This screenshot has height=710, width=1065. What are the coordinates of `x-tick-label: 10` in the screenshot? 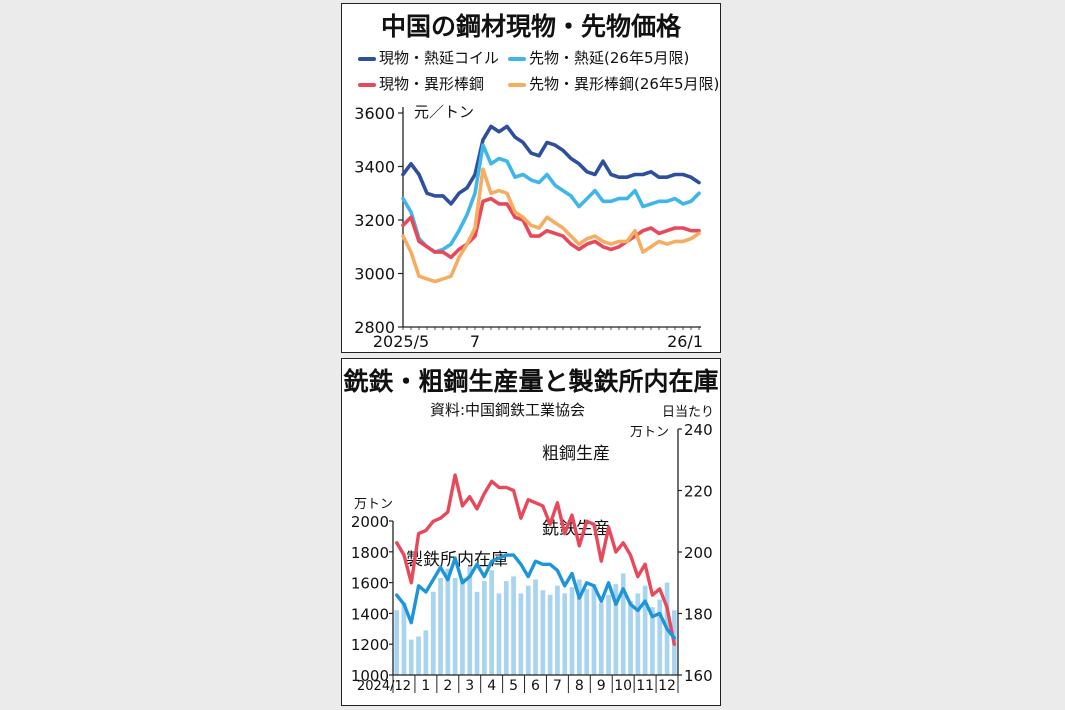 It's located at (623, 686).